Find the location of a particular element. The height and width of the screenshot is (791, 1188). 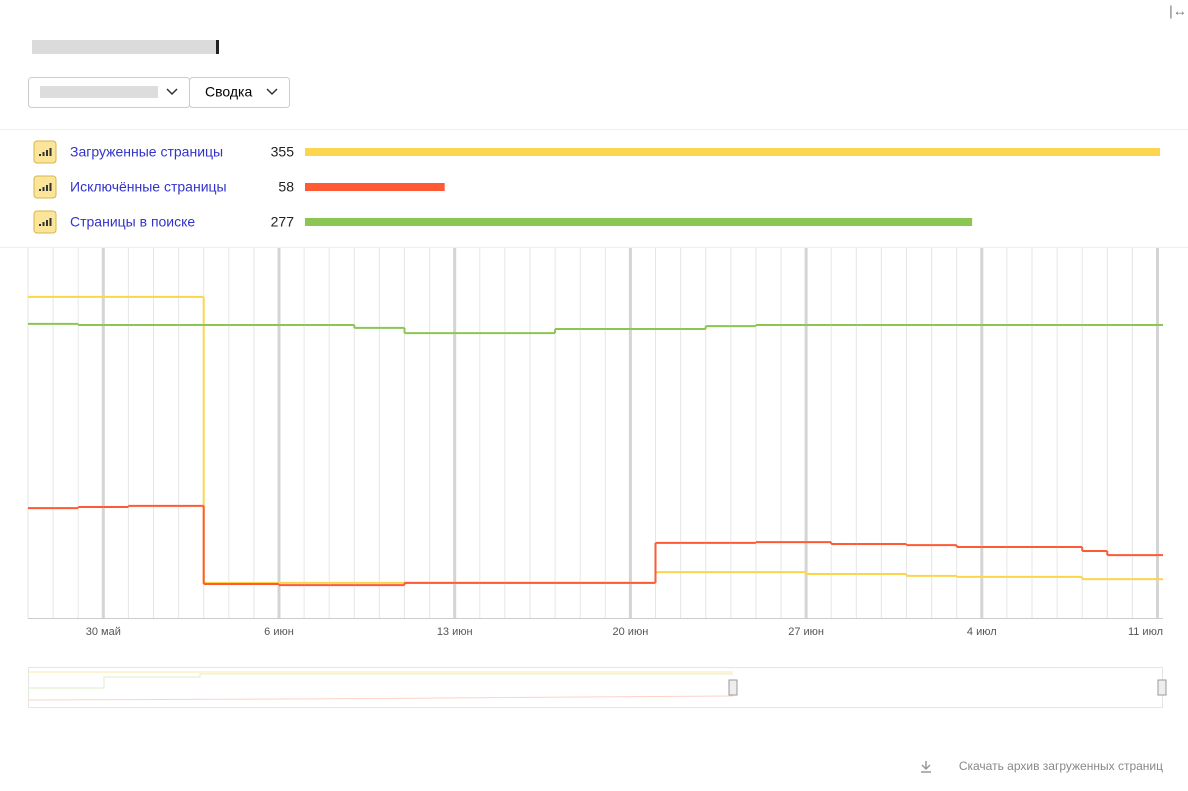

x-tick-label: 27 июн is located at coordinates (806, 632).